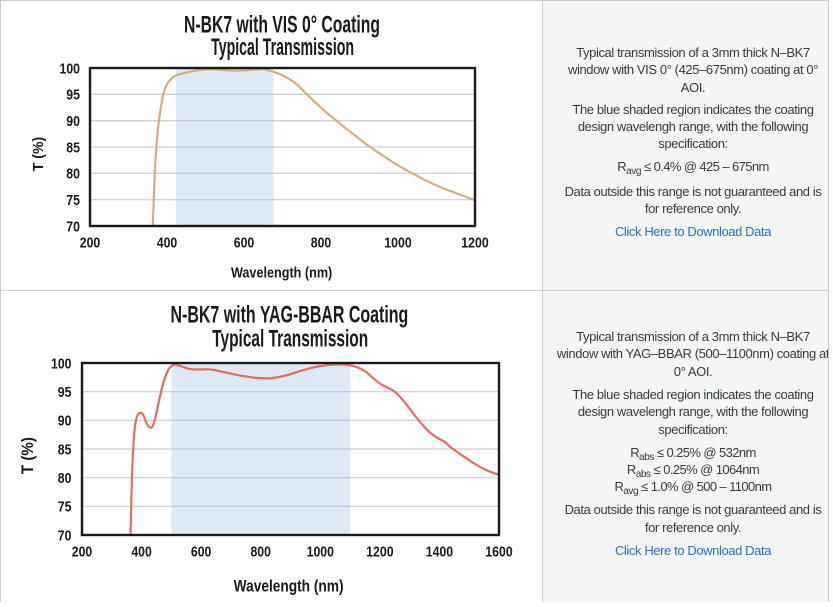 The height and width of the screenshot is (607, 833). I want to click on svg-text: 1400, so click(440, 551).